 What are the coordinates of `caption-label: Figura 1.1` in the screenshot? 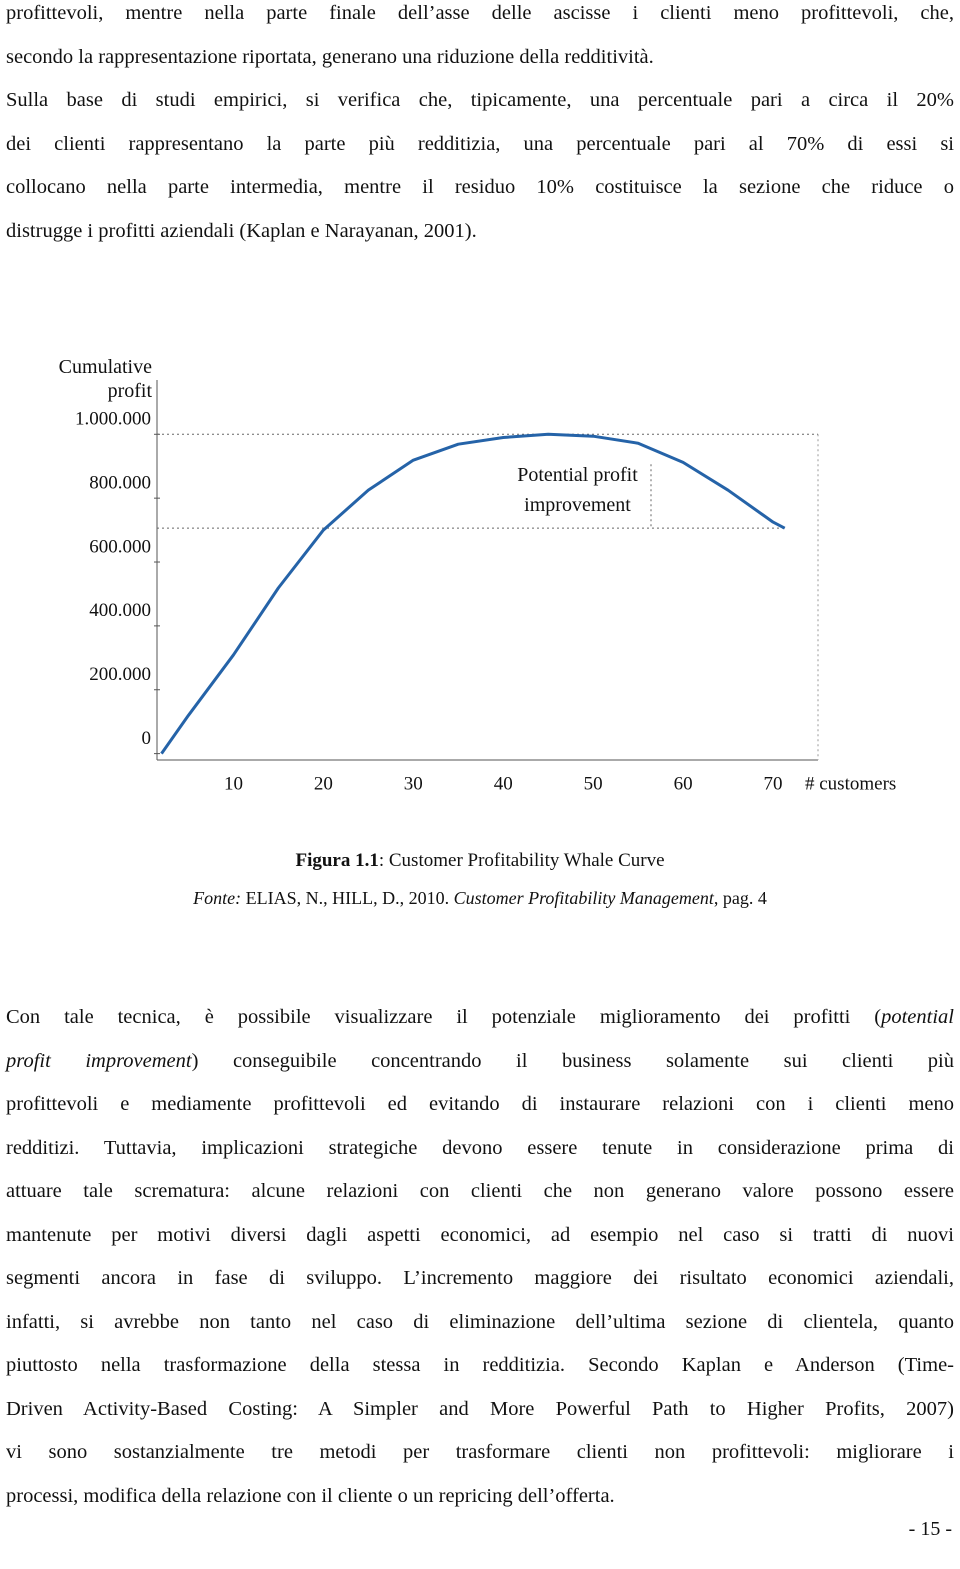 It's located at (337, 860).